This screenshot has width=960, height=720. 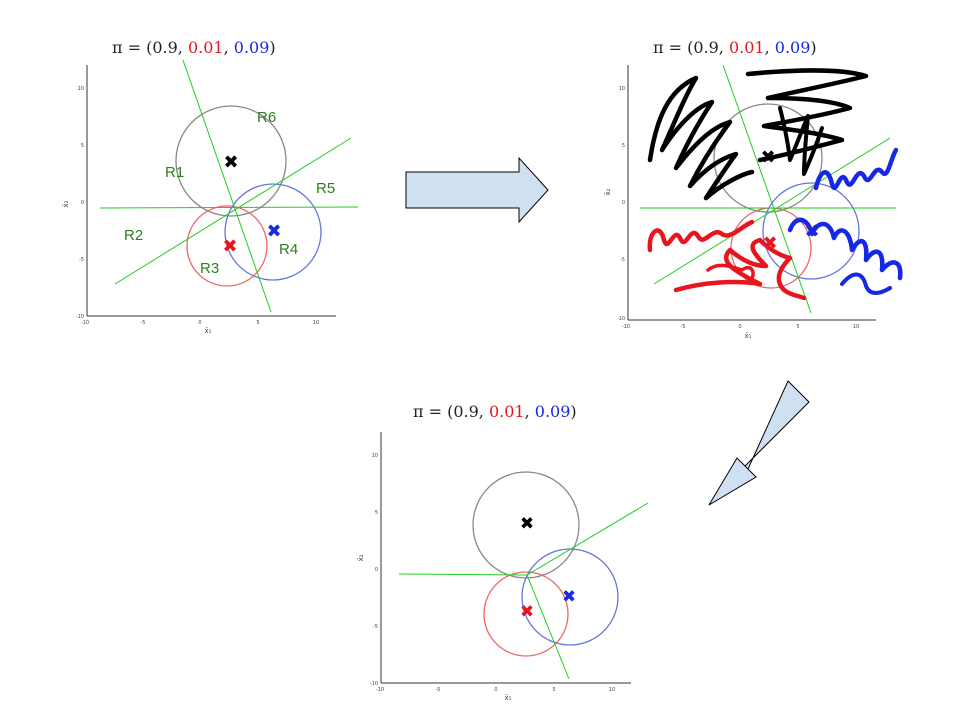 I want to click on region-label-r3: R3, so click(x=209, y=268).